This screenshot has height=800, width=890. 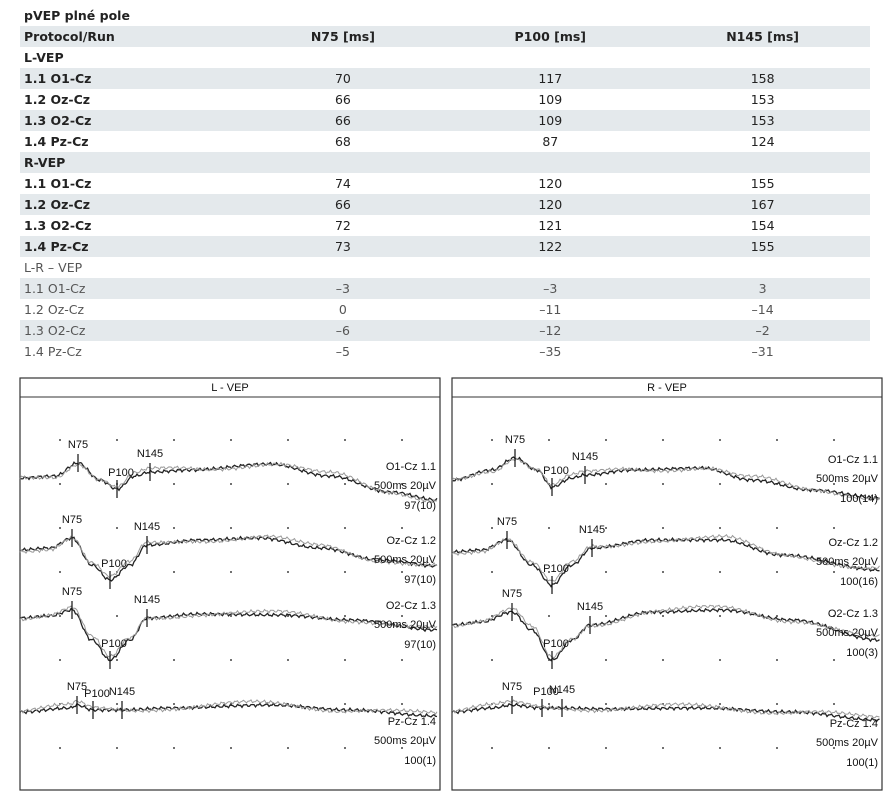 I want to click on cell-value: 117, so click(x=550, y=78).